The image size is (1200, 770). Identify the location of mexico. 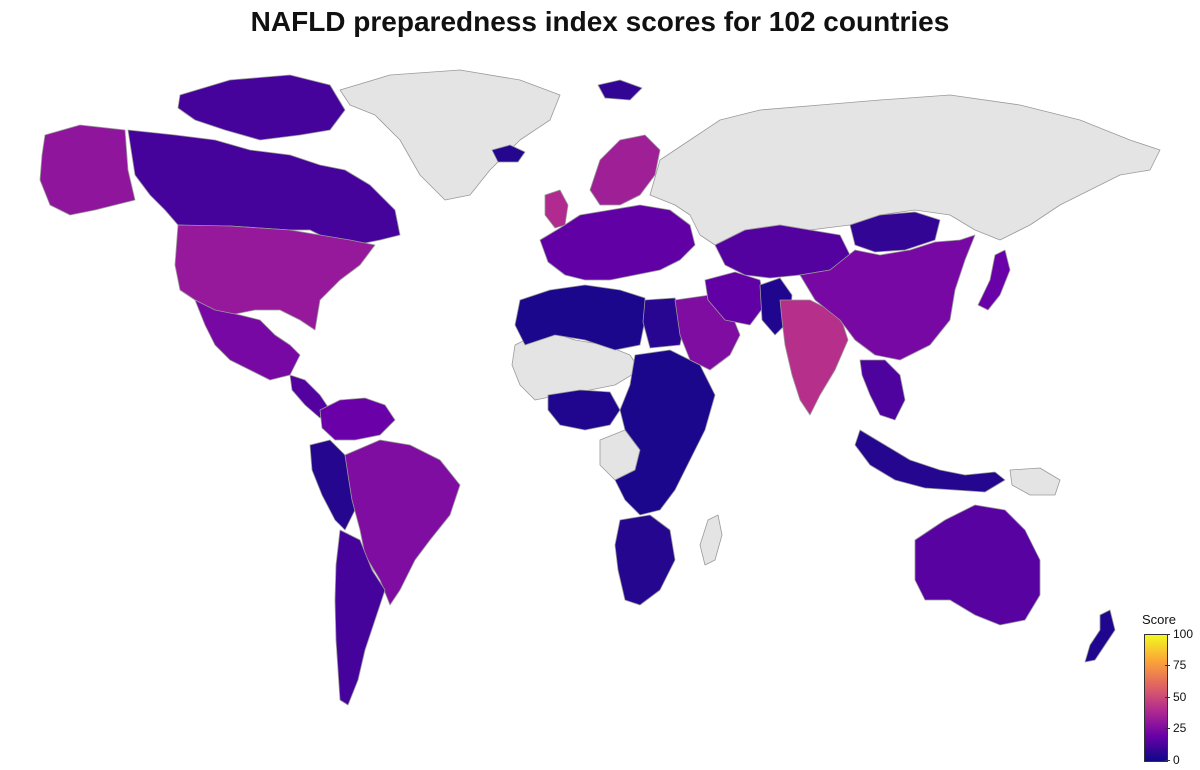
(247, 340).